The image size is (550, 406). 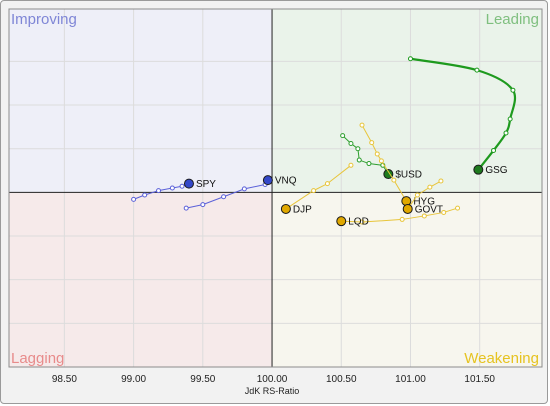 What do you see at coordinates (44, 19) in the screenshot?
I see `quadrant-label-improving: Improving` at bounding box center [44, 19].